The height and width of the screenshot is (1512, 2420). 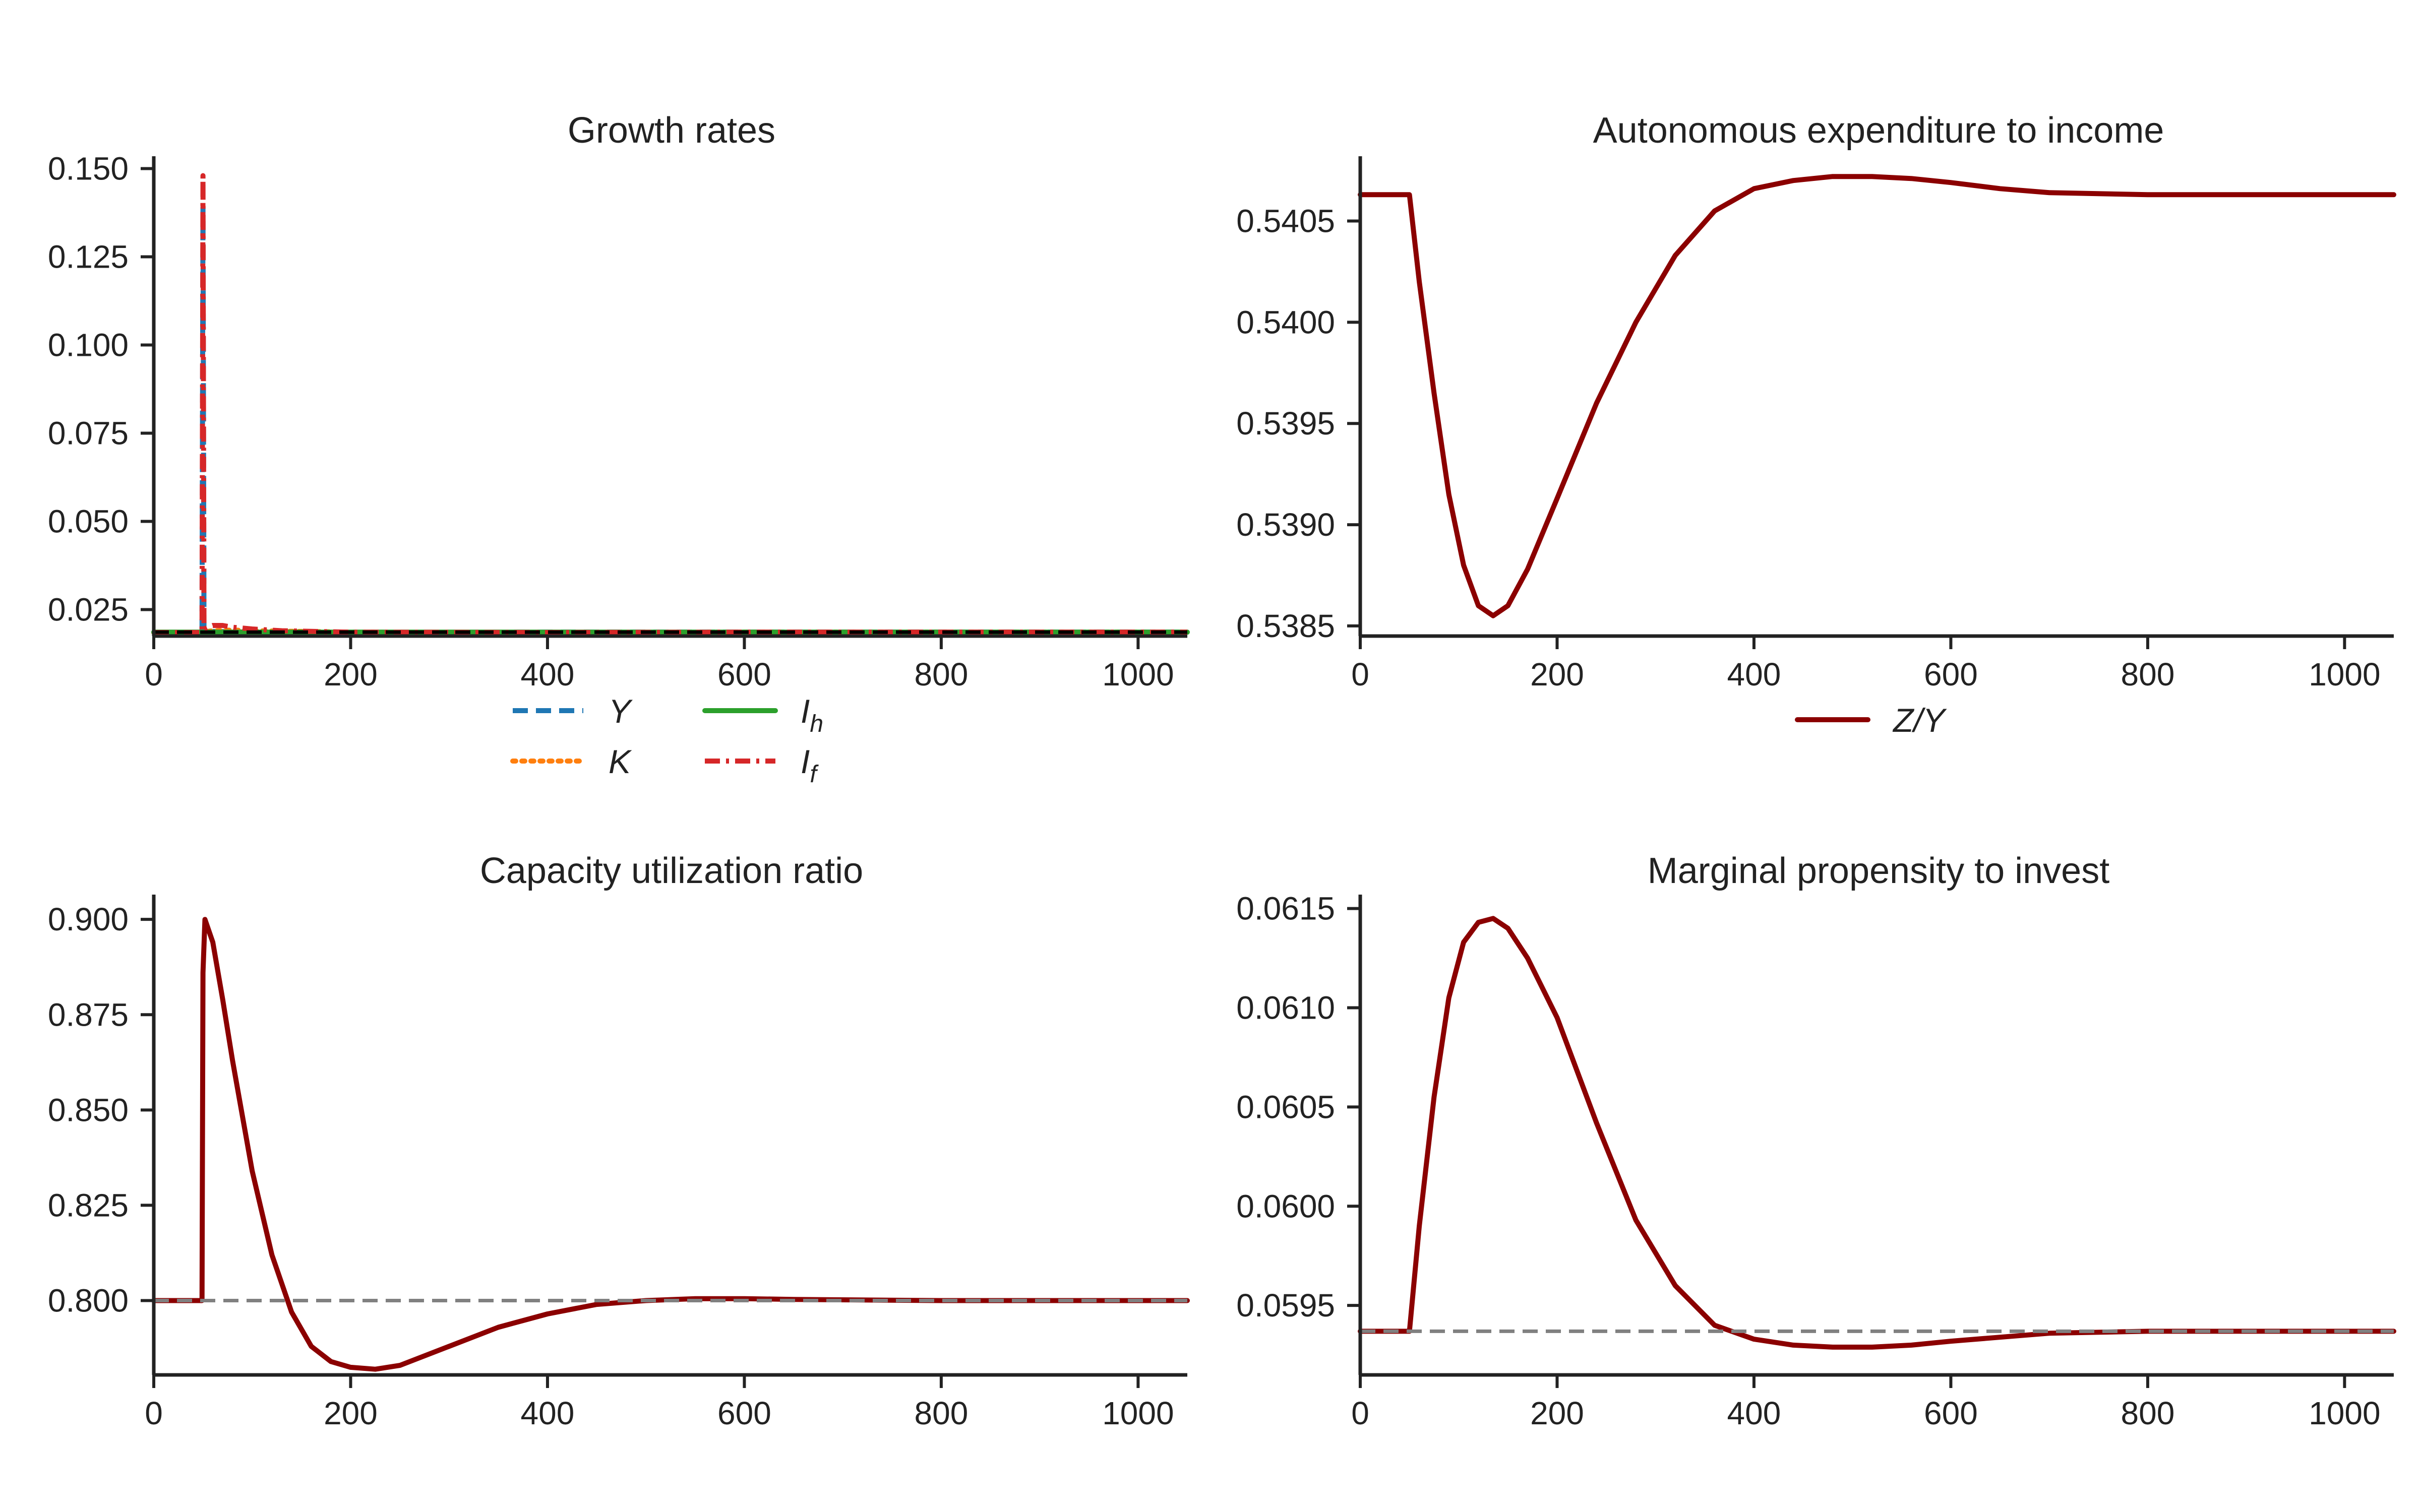 I want to click on y-tick-label: 0.075, so click(x=88, y=433).